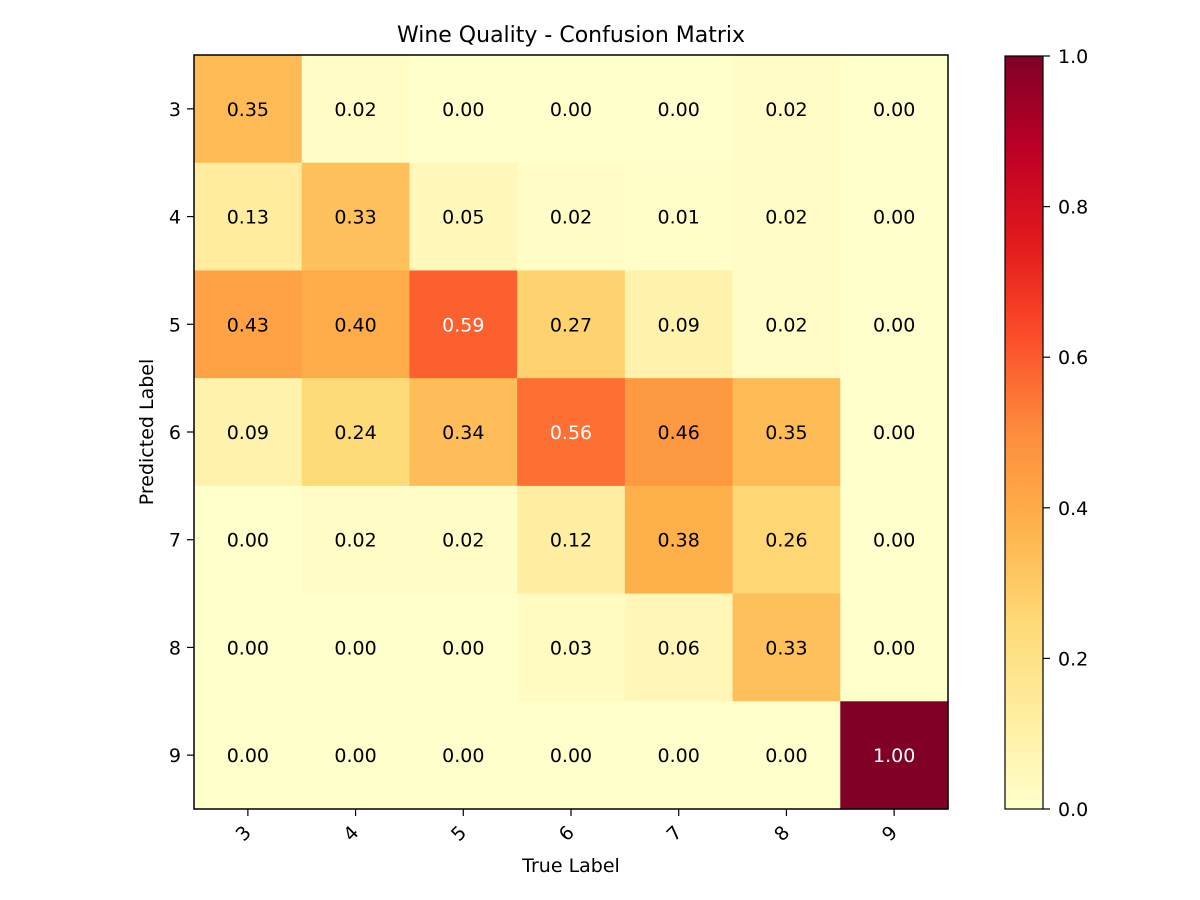 This screenshot has width=1200, height=900. I want to click on cell-value-label: 0.46, so click(679, 433).